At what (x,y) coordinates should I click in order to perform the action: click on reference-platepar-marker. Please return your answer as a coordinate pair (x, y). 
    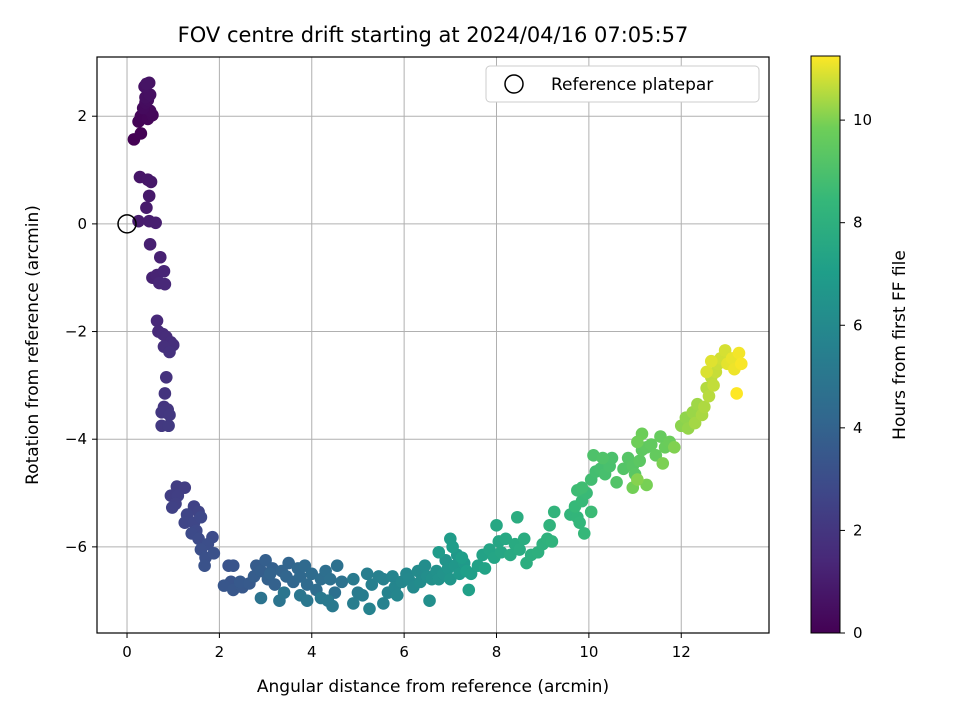
    Looking at the image, I should click on (127, 224).